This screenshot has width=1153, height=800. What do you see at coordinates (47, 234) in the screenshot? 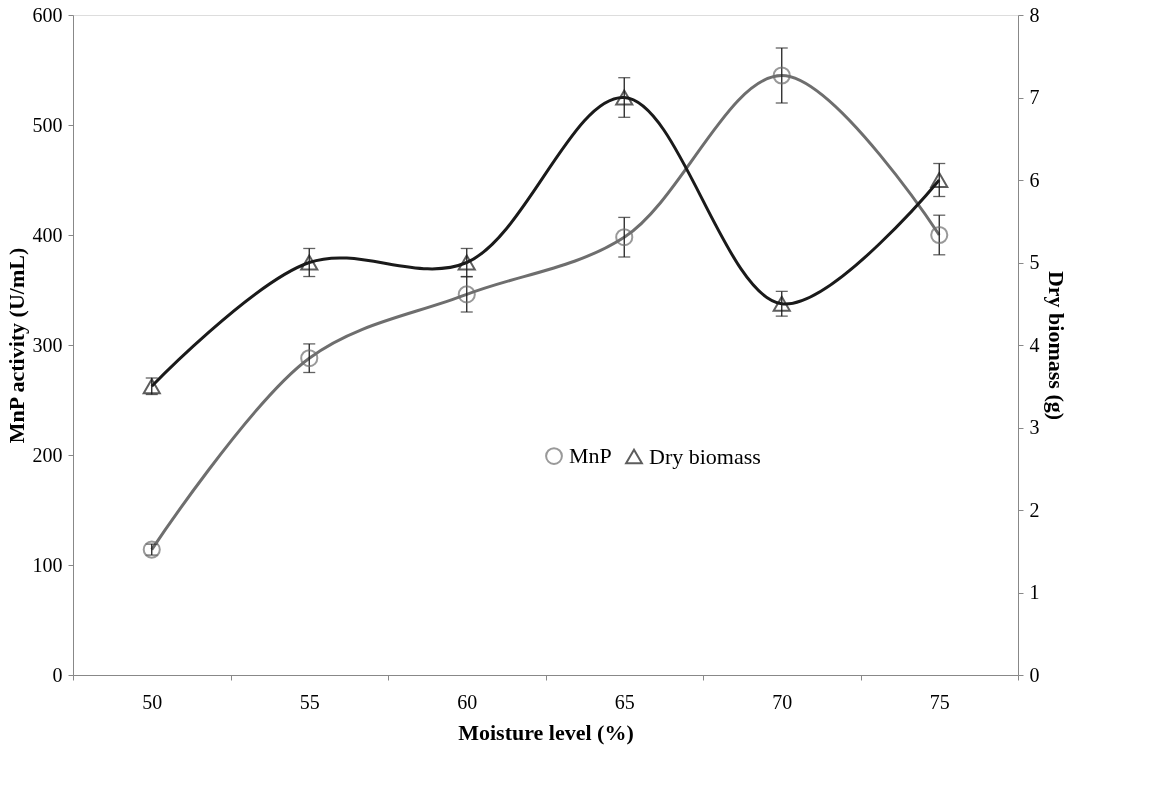
I see `y-tick-label: 400` at bounding box center [47, 234].